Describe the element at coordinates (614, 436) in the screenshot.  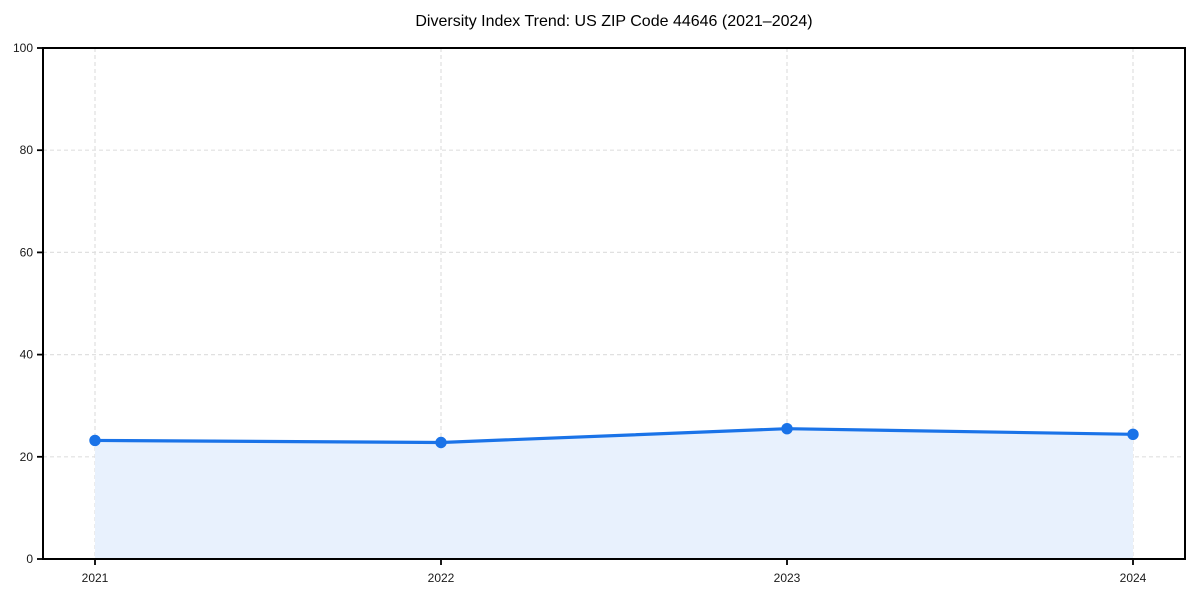
I see `trend-line` at that location.